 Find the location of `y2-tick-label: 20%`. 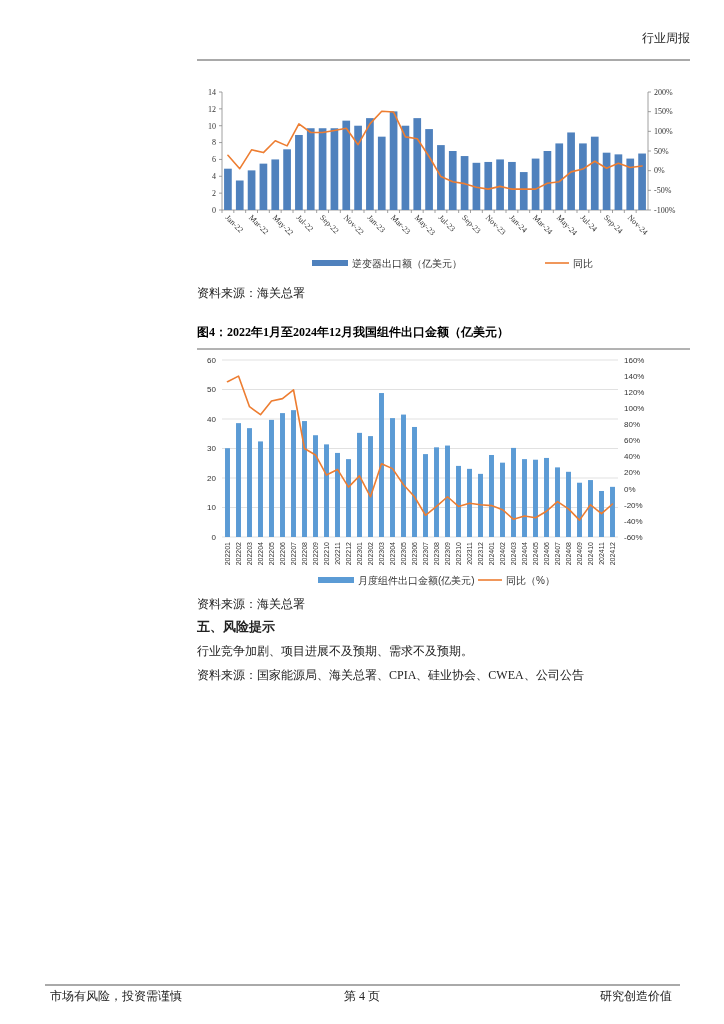

y2-tick-label: 20% is located at coordinates (632, 473).